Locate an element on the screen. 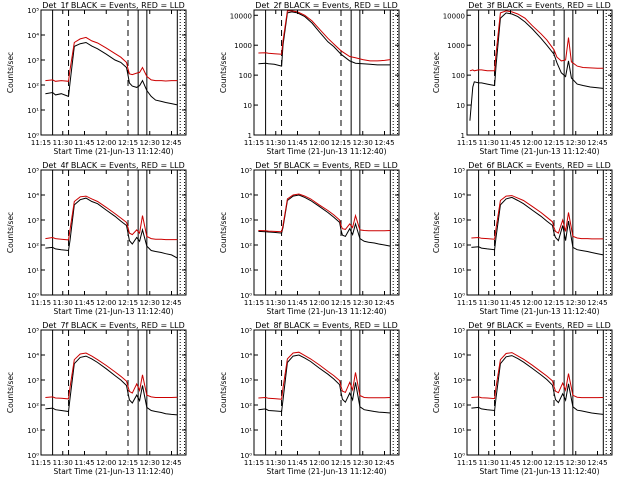  y-tick-label: 100 is located at coordinates (458, 76).